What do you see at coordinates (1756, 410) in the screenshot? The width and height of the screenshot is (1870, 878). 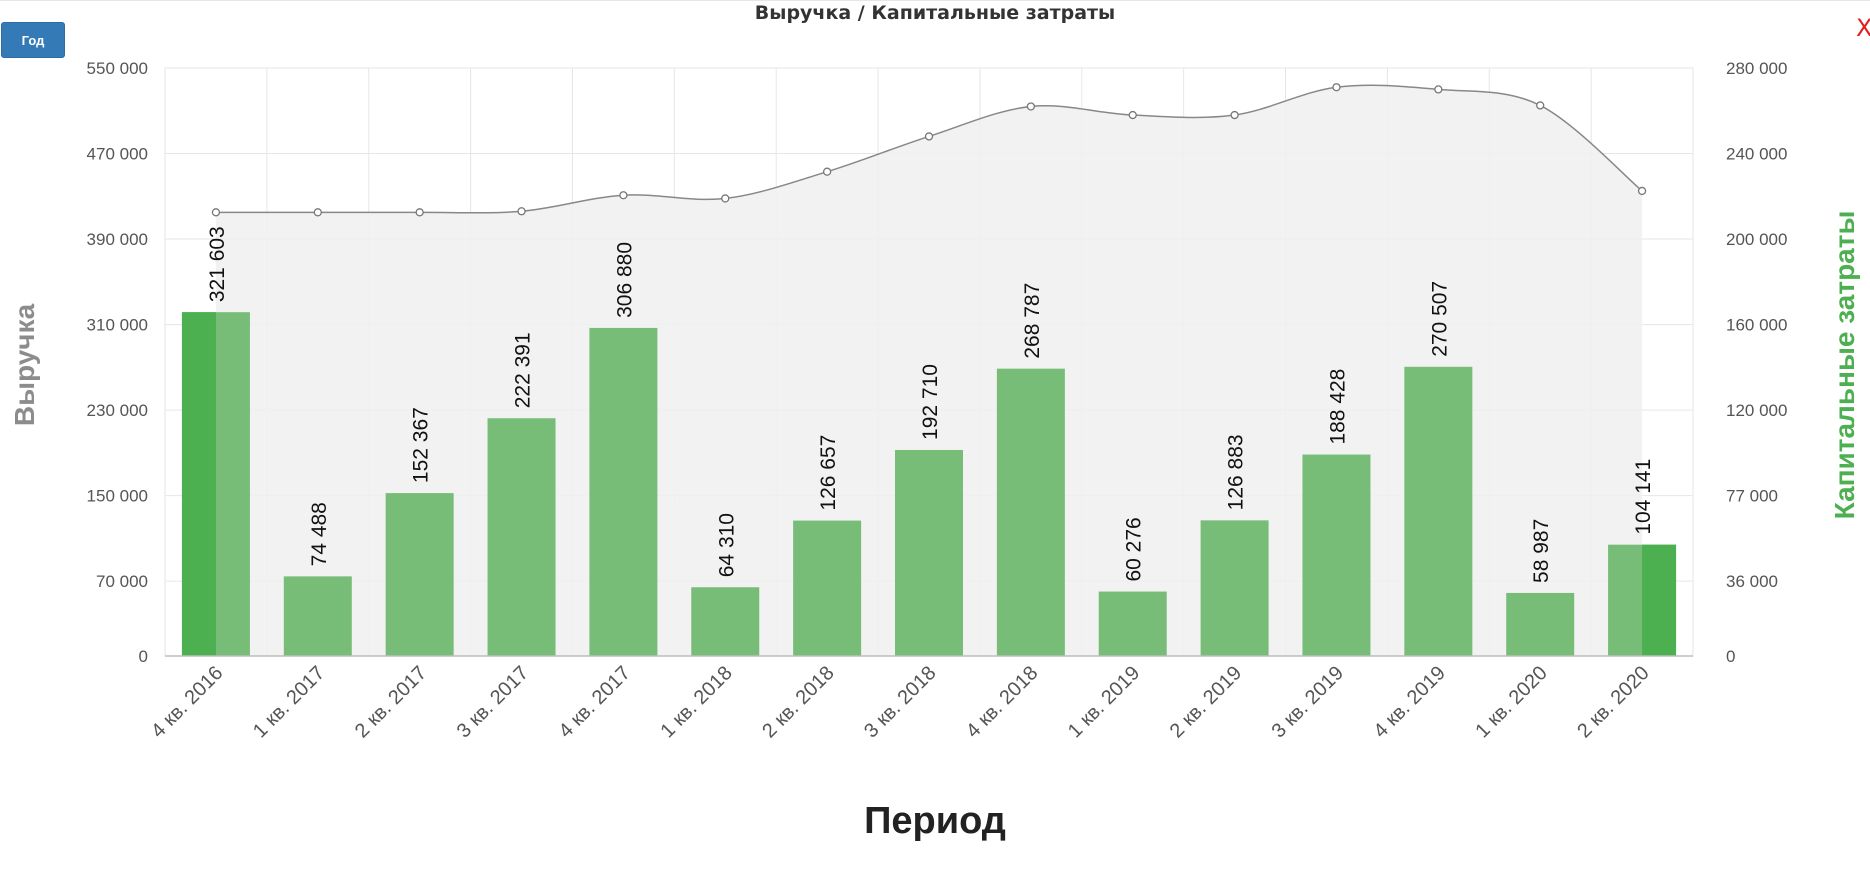 I see `right-axis-tick-label: 120 000` at bounding box center [1756, 410].